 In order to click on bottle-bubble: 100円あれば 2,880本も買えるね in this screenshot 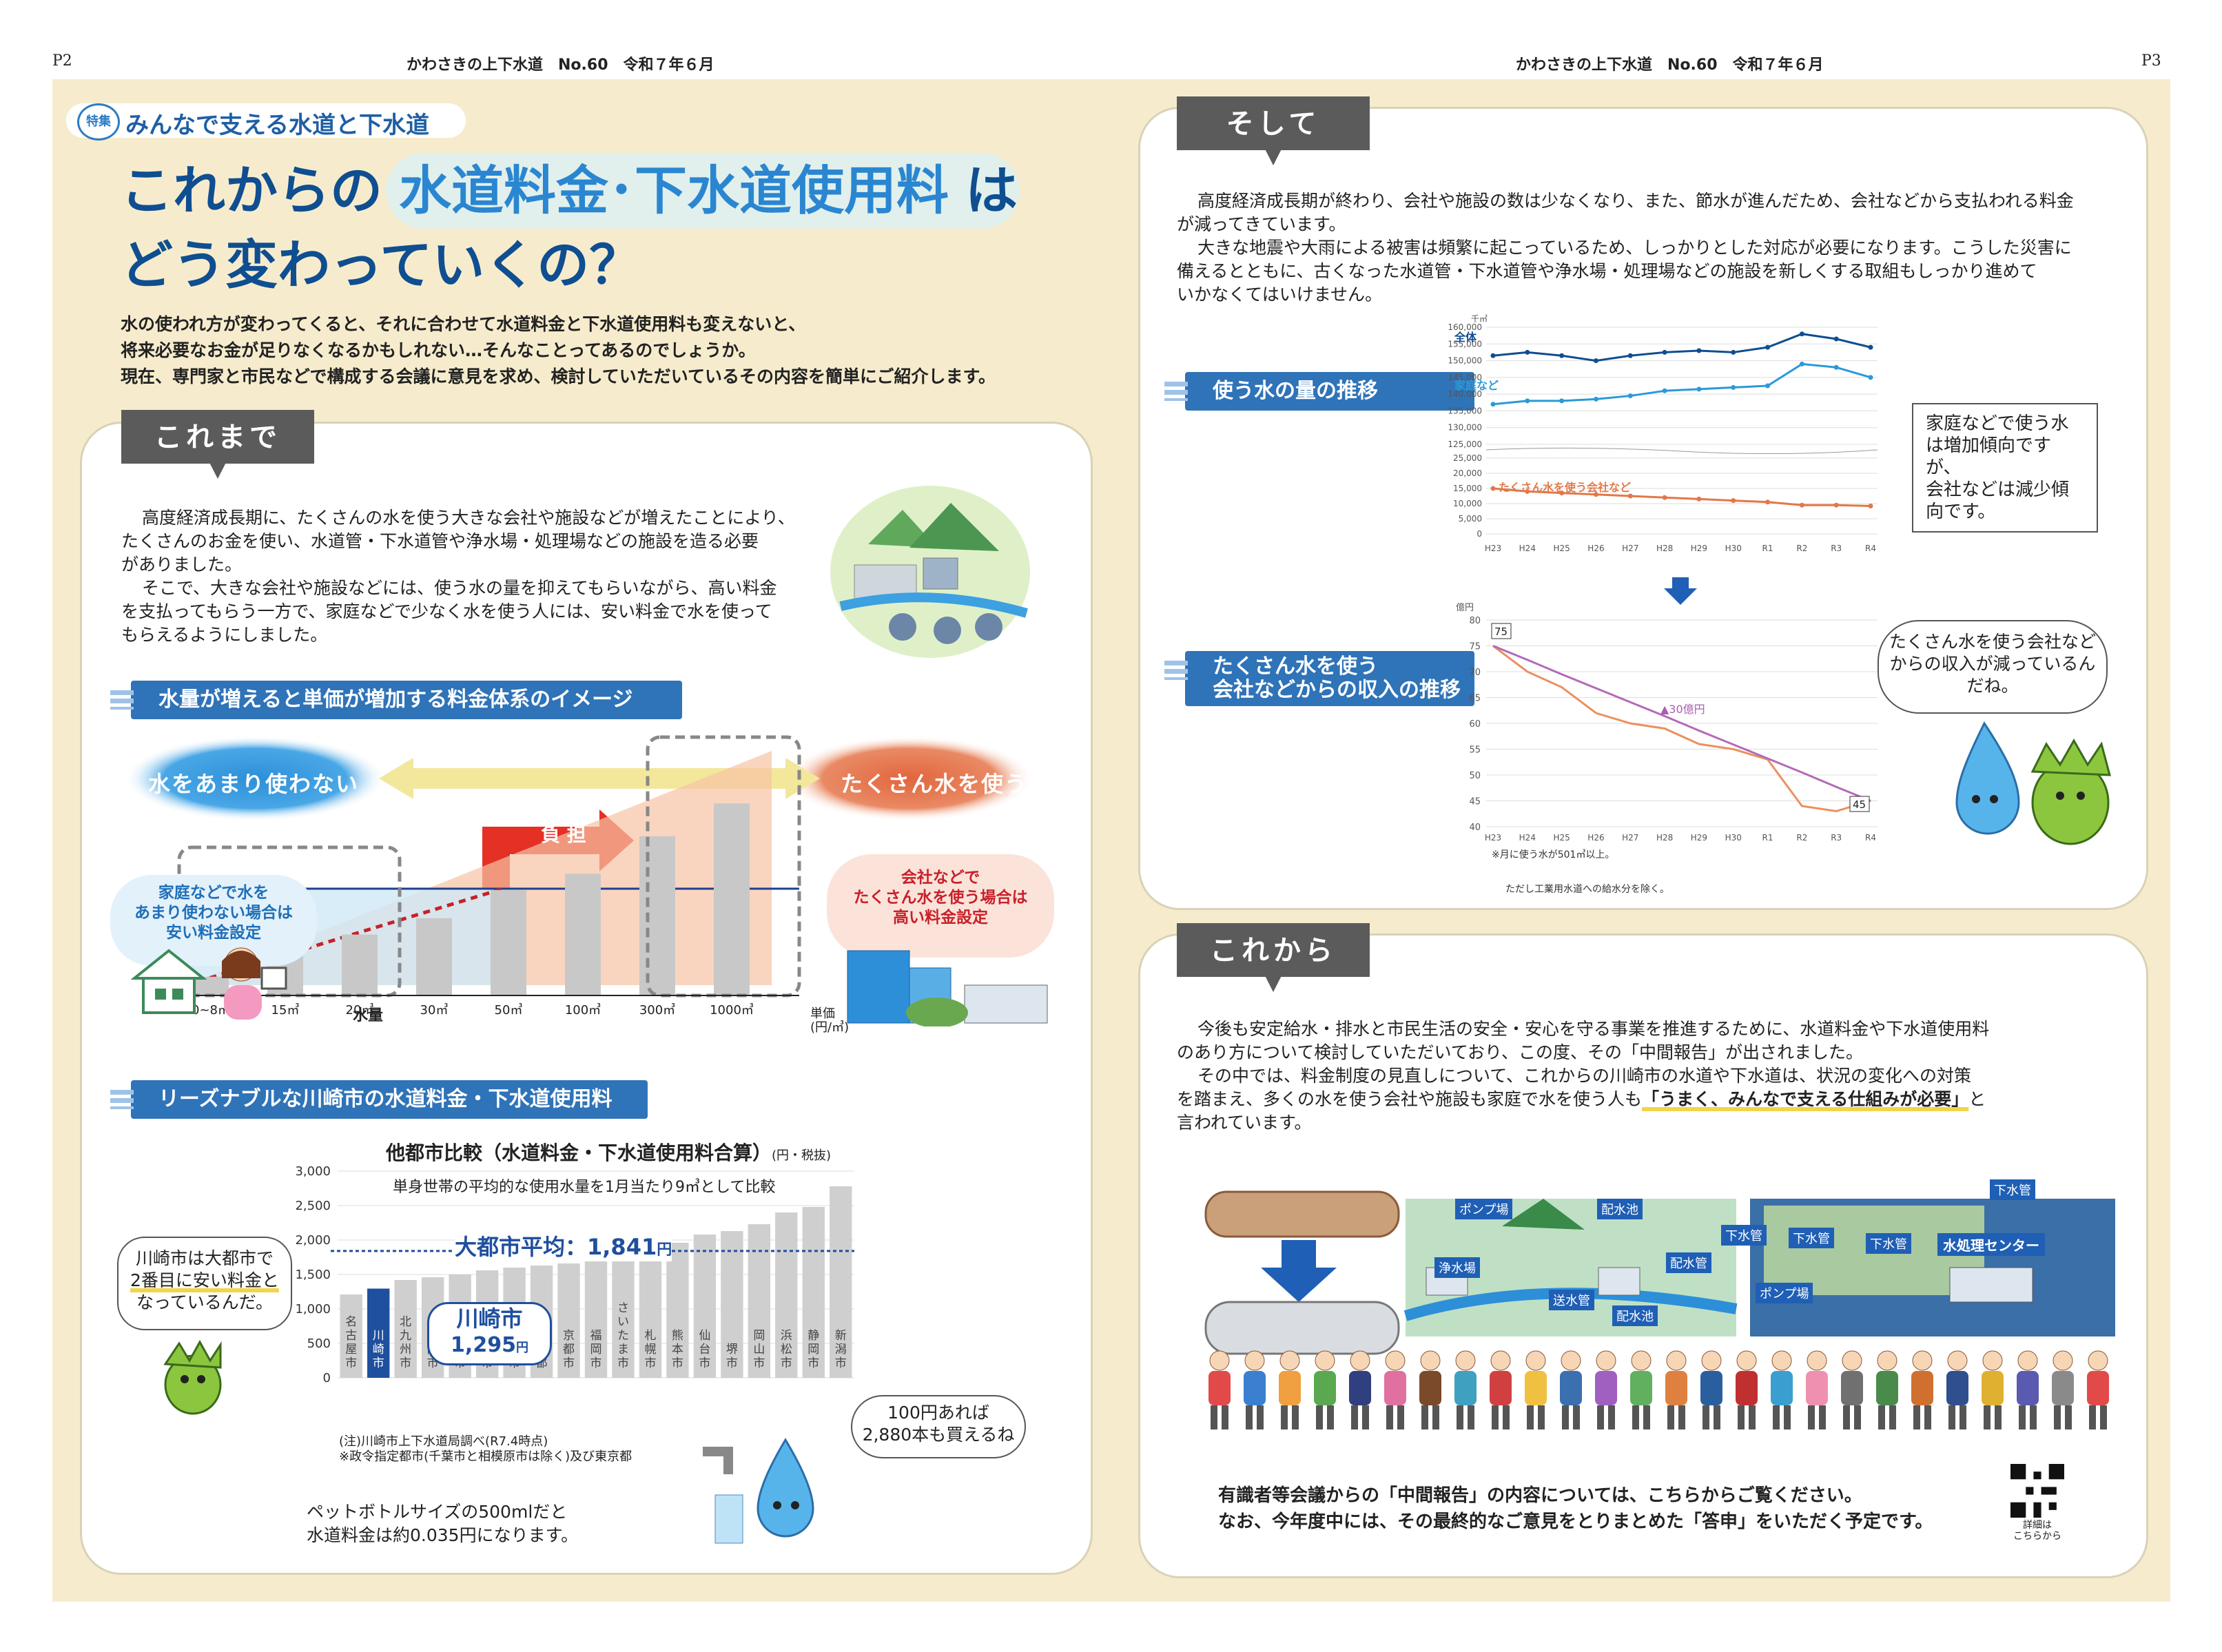, I will do `click(938, 1426)`.